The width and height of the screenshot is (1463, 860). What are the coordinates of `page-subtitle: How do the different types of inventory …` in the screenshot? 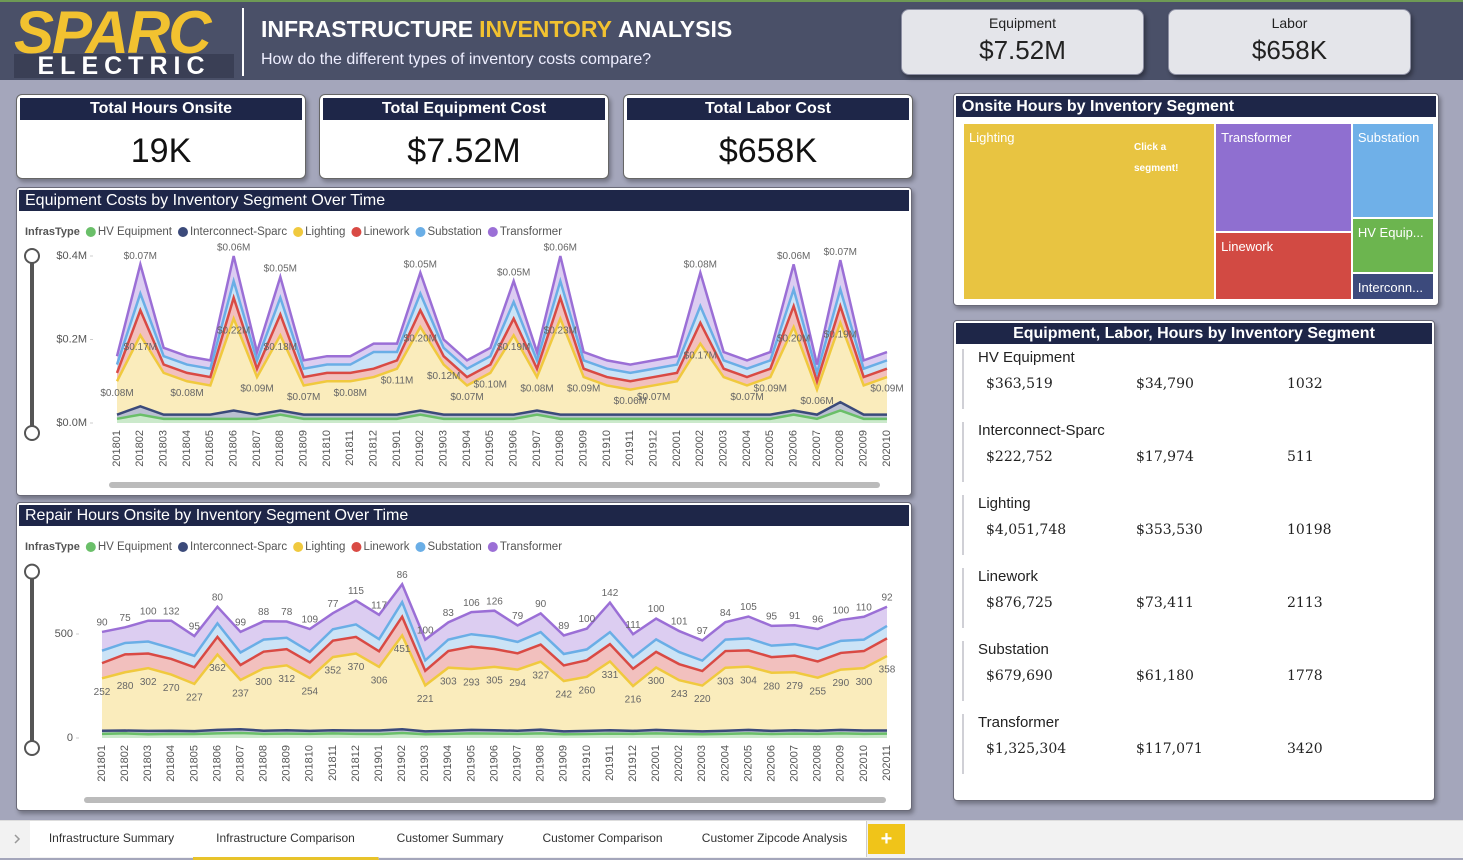 It's located at (456, 59).